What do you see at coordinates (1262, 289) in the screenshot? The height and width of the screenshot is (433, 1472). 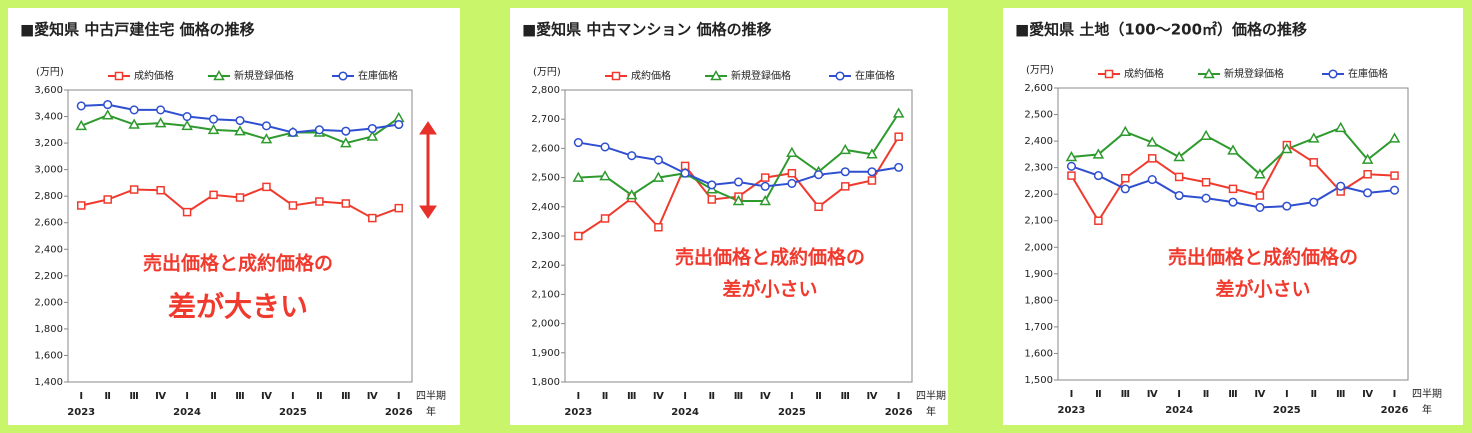 I see `annotation: 差が小さい` at bounding box center [1262, 289].